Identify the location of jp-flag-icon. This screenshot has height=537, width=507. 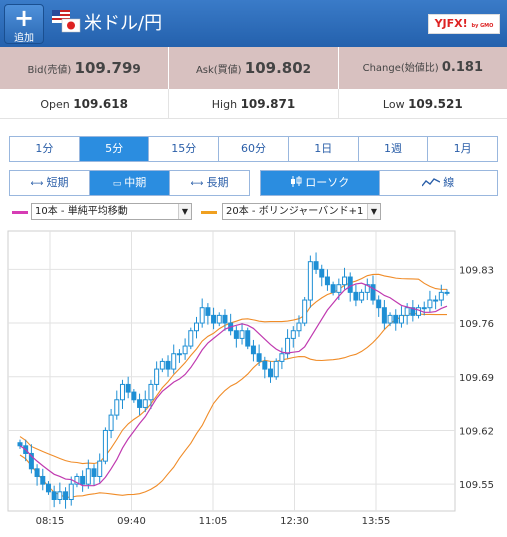
(71, 25).